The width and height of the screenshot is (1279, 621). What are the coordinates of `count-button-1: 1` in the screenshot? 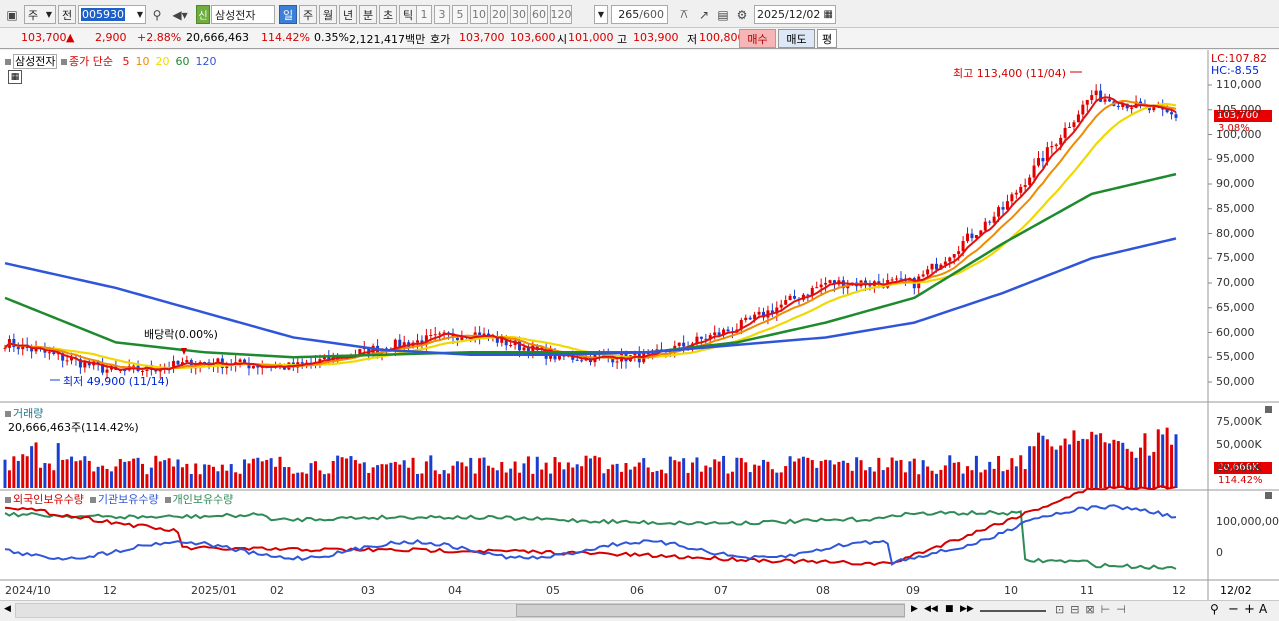 It's located at (424, 14).